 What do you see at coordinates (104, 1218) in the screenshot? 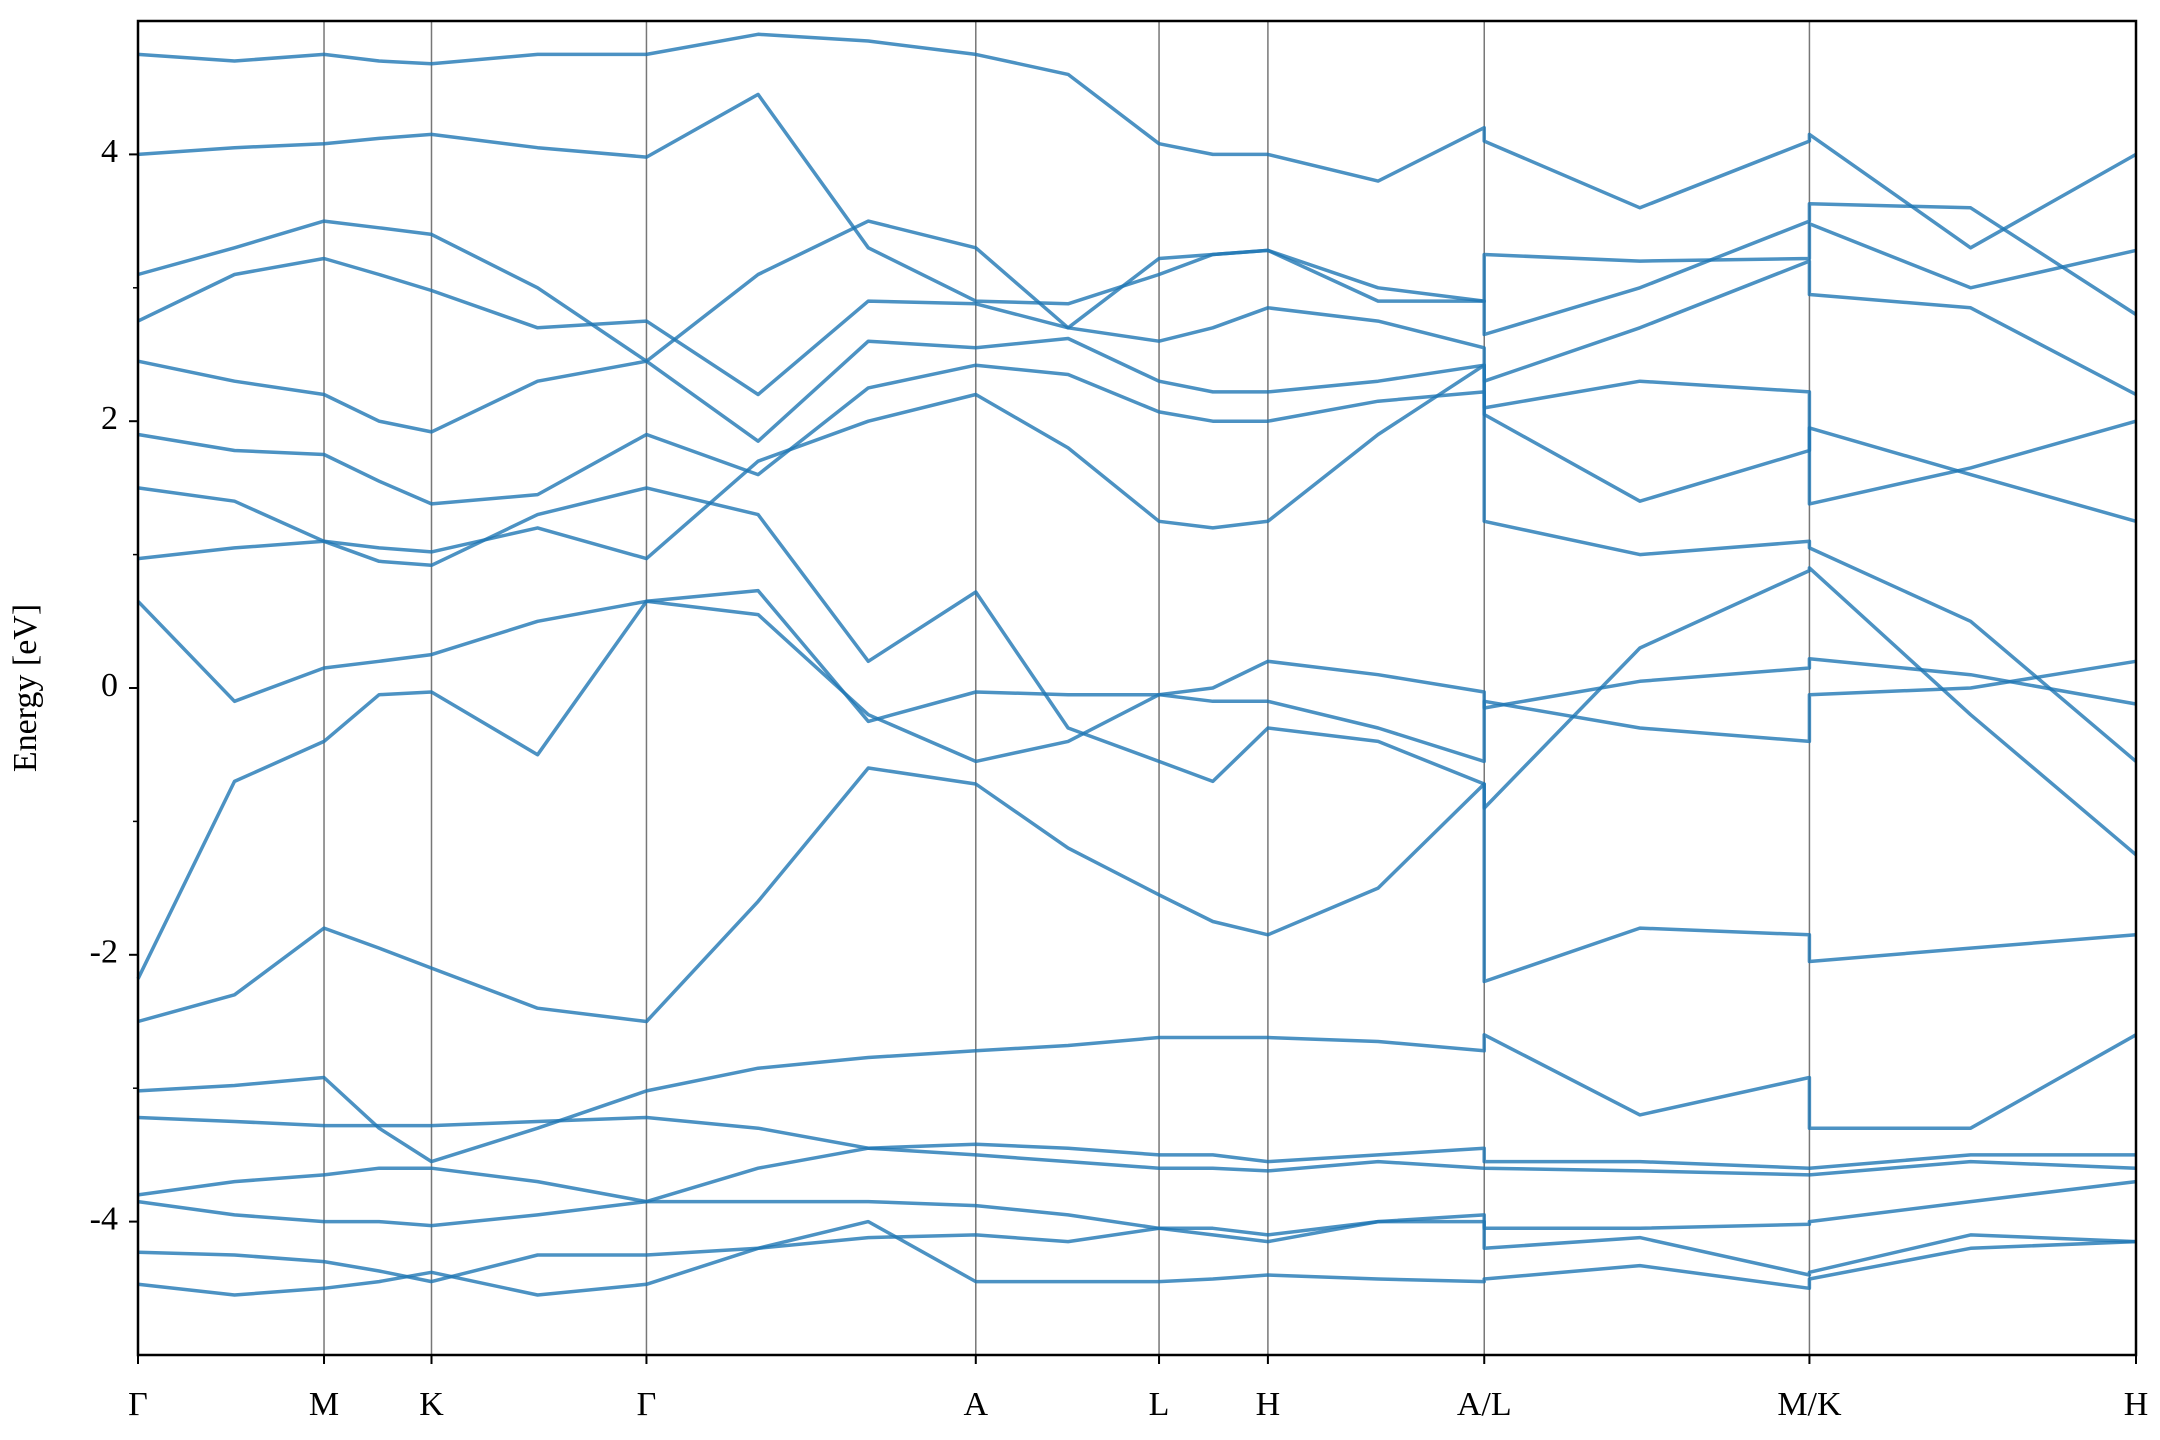
I see `y-tick-label: -4` at bounding box center [104, 1218].